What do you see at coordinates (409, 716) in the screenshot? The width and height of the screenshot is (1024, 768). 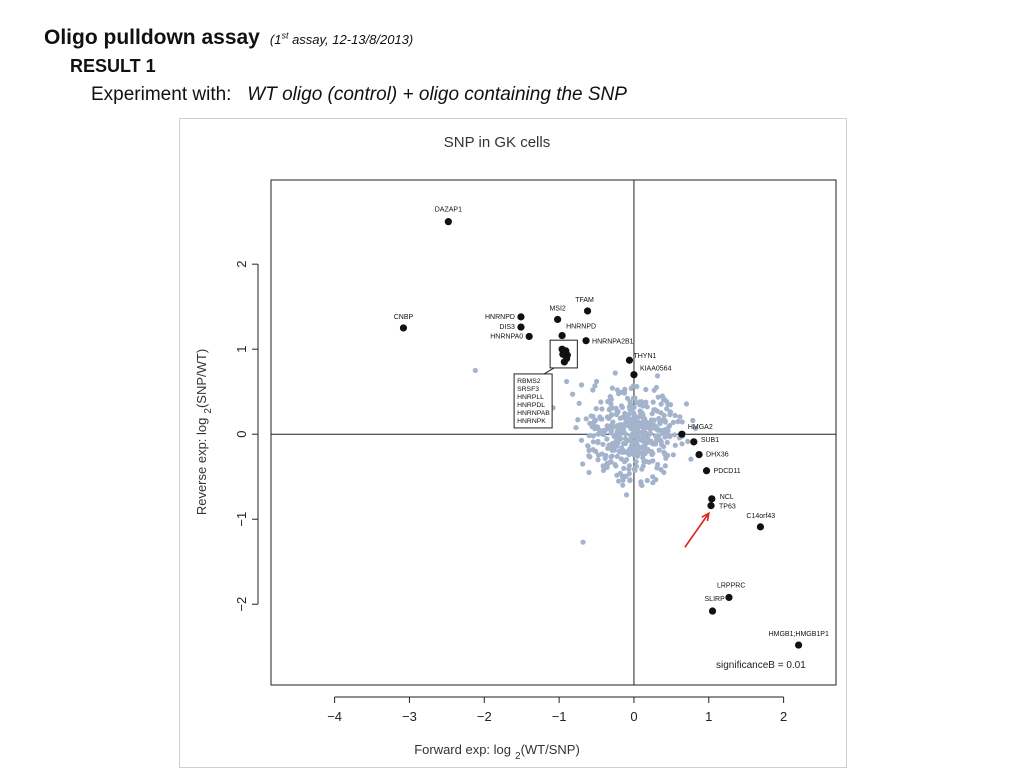 I see `x-tick-label: −3` at bounding box center [409, 716].